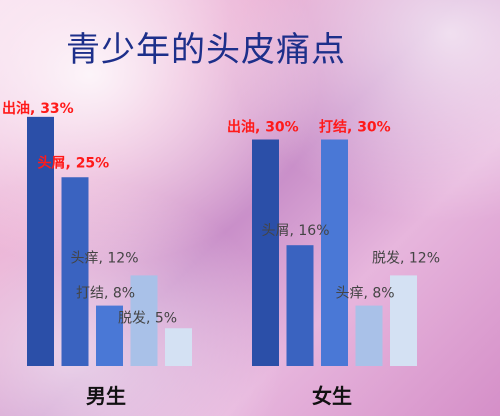  What do you see at coordinates (106, 396) in the screenshot?
I see `group-label-male: 男生` at bounding box center [106, 396].